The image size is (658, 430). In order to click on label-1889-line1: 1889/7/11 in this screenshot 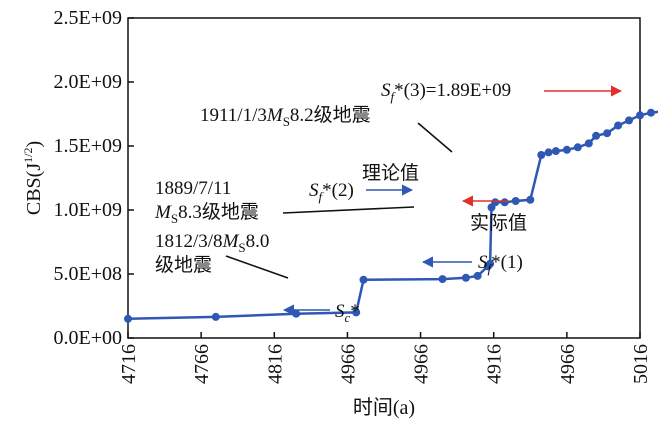, I will do `click(193, 188)`.